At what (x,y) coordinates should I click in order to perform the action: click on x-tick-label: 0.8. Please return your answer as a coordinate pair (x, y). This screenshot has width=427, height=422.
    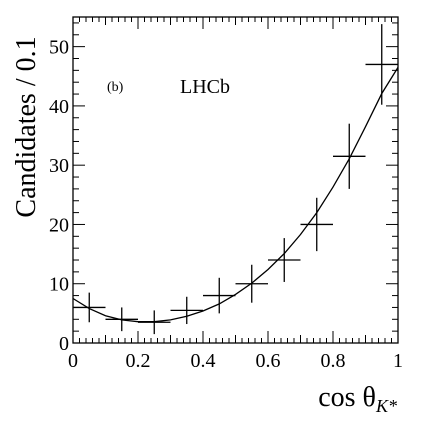
    Looking at the image, I should click on (333, 361).